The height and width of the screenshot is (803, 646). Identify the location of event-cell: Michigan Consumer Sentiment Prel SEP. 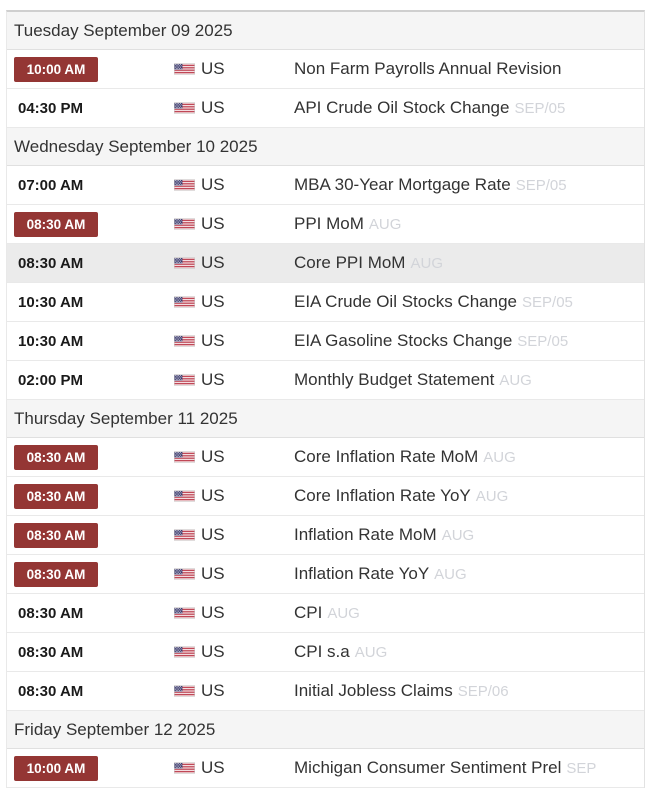
(469, 768).